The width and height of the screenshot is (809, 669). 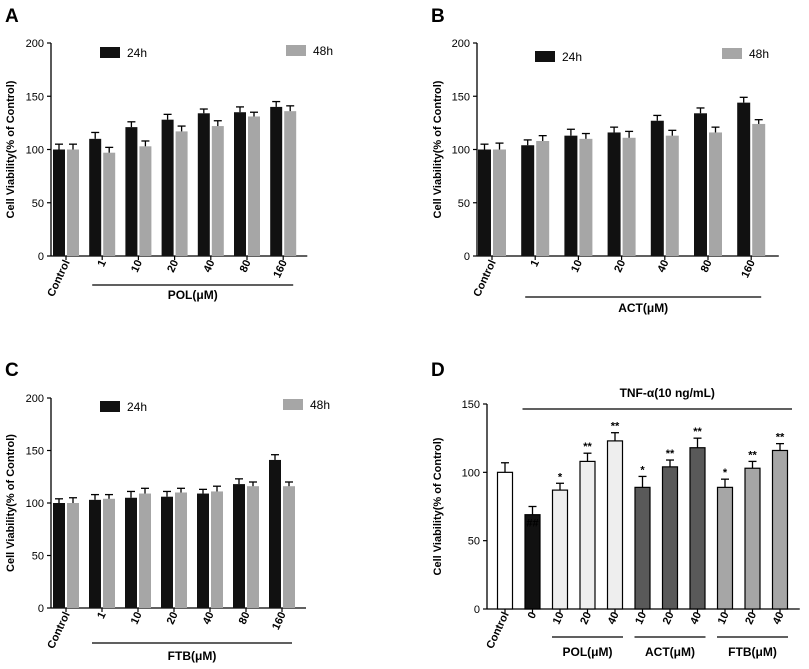 I want to click on dose-group-label: POL(μM), so click(x=193, y=295).